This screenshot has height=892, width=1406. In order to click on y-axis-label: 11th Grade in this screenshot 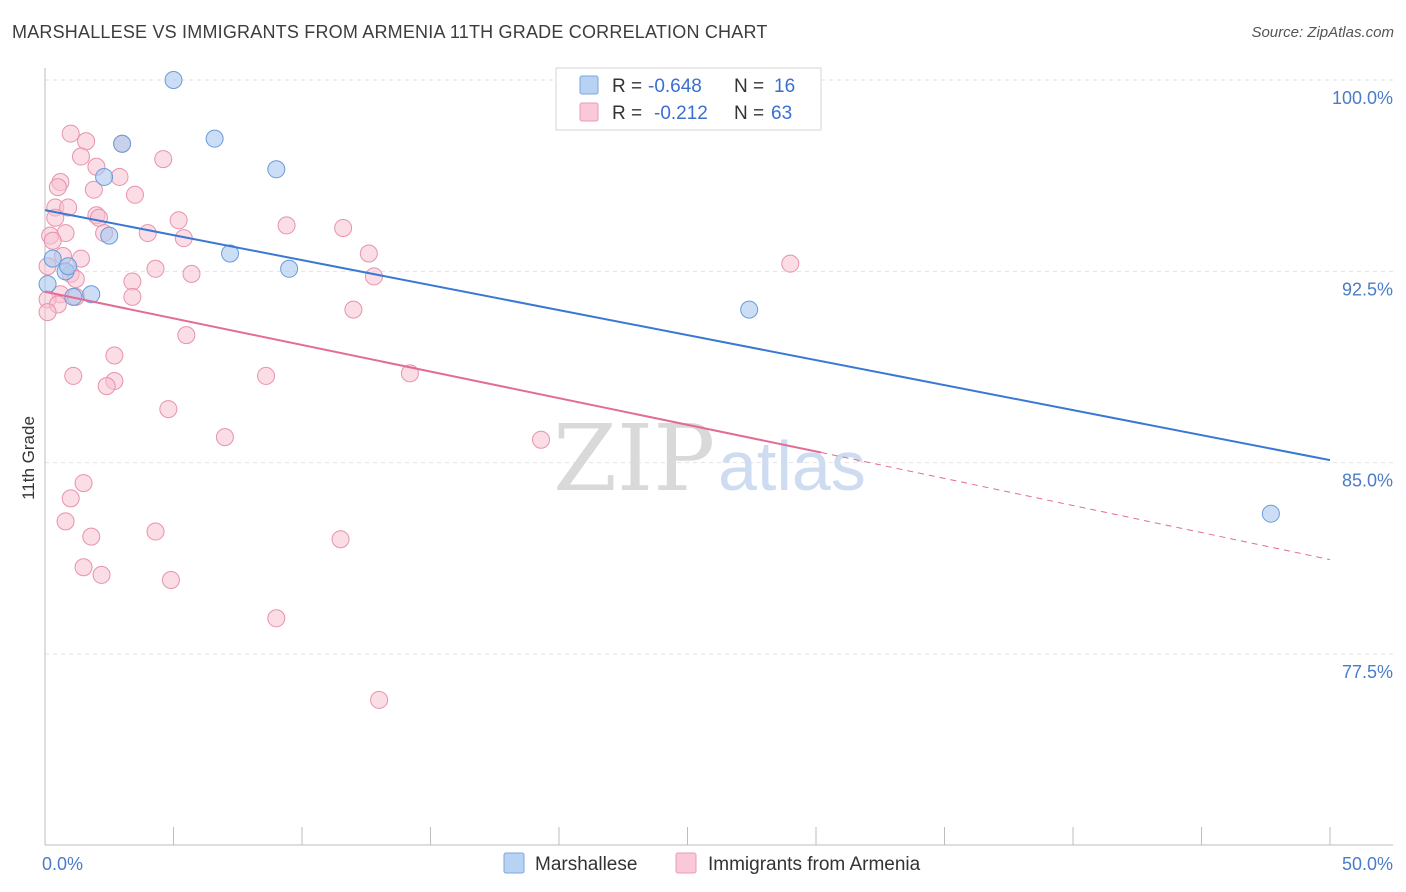, I will do `click(28, 458)`.